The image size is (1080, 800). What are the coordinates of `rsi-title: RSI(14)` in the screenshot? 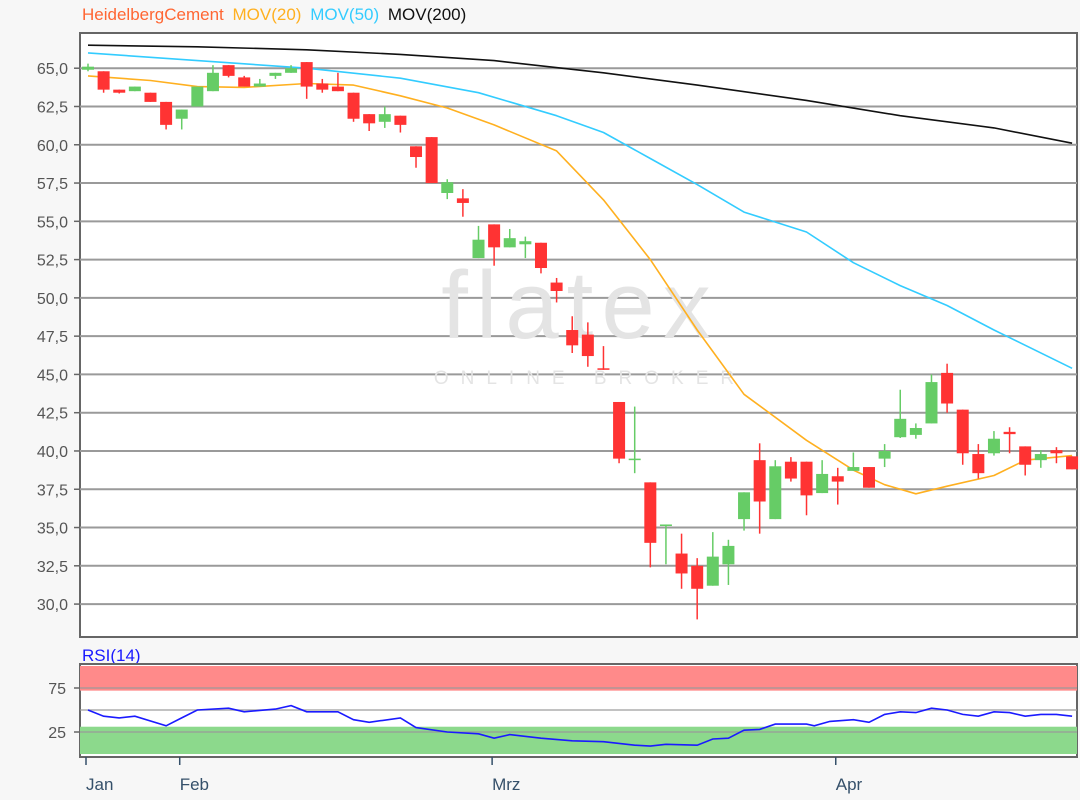 It's located at (111, 655).